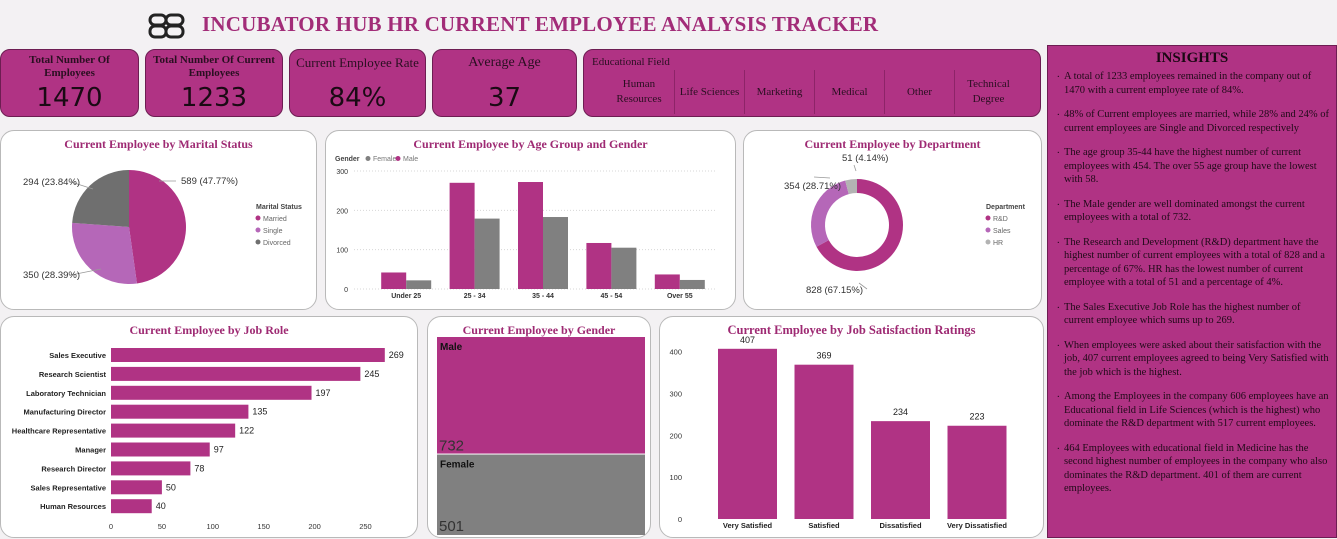 This screenshot has width=1337, height=539. Describe the element at coordinates (998, 243) in the screenshot. I see `legend-entry: HR` at that location.